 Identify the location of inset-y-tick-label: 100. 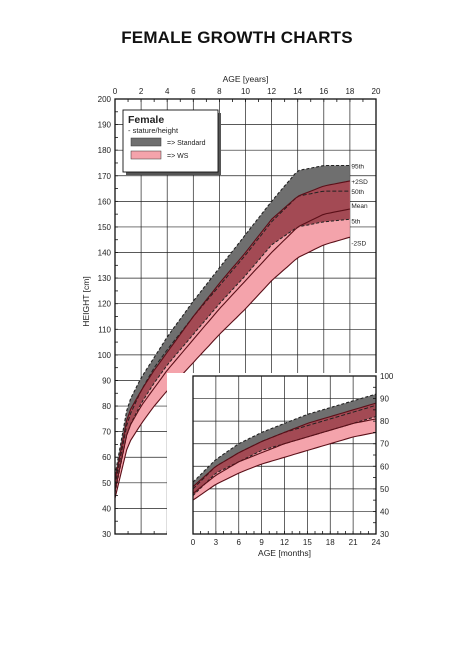
(387, 376).